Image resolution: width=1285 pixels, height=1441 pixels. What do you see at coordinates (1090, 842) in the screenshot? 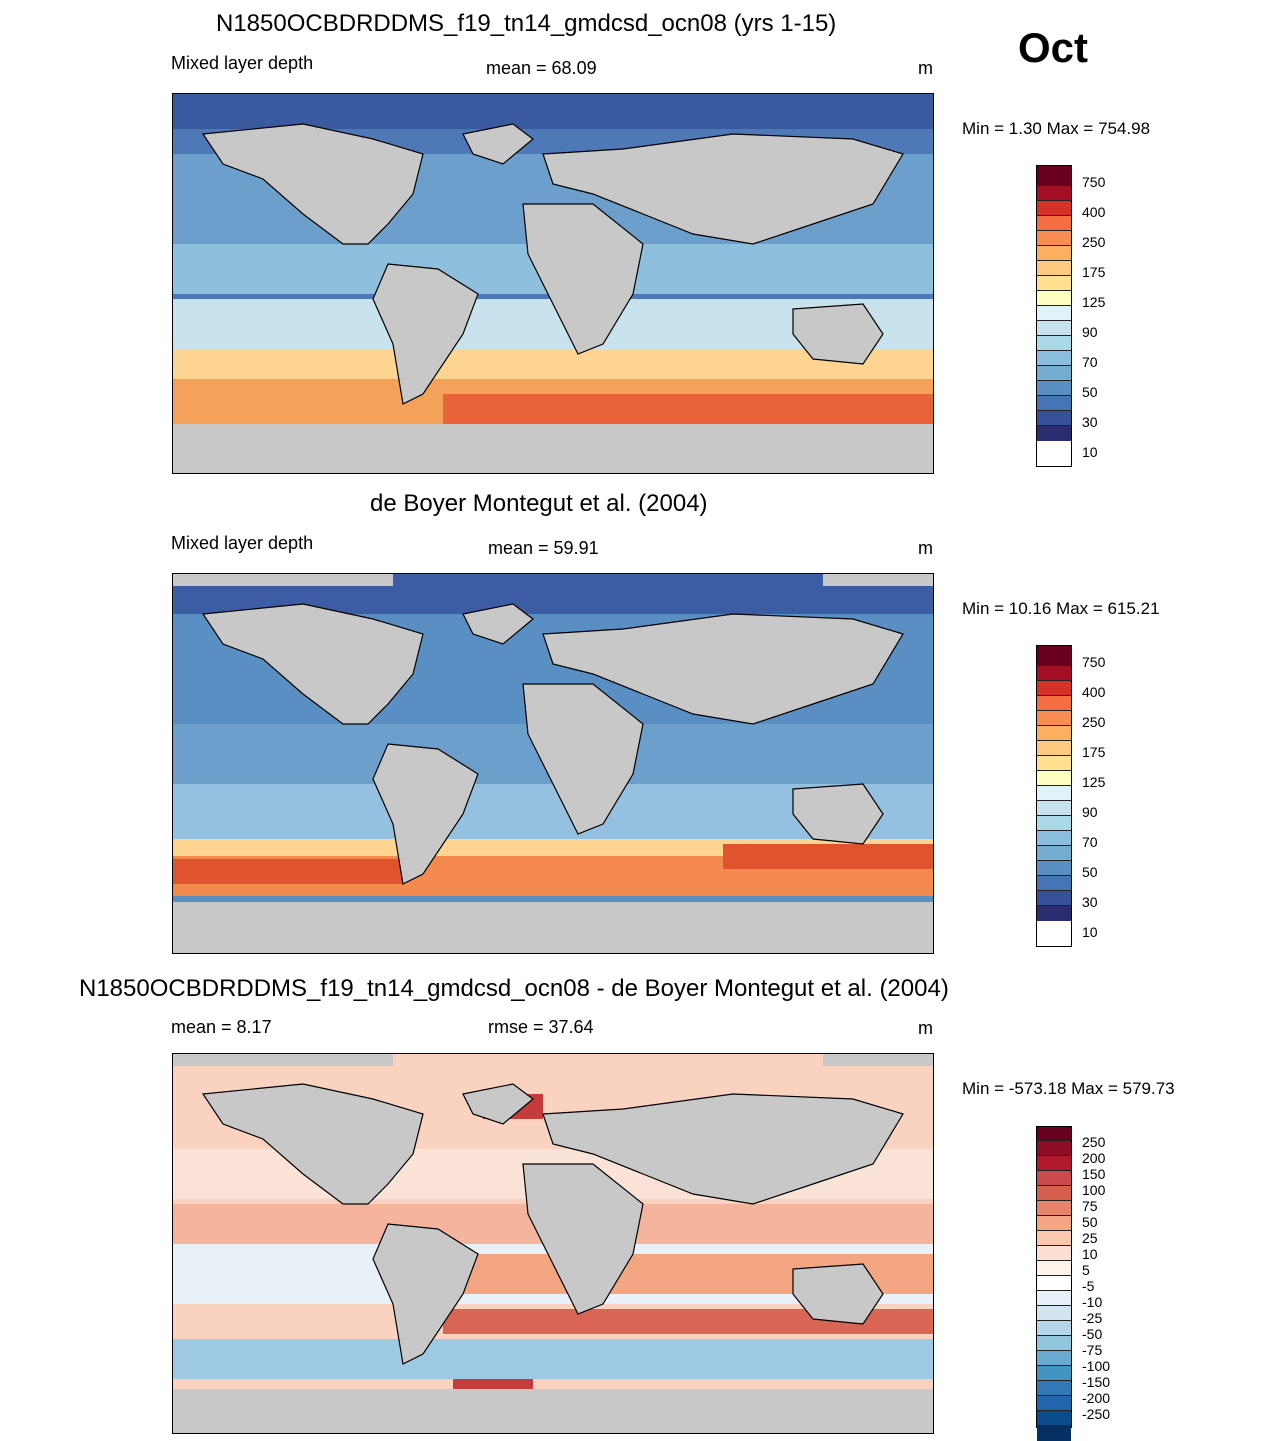
I see `cbar2-label: 70` at bounding box center [1090, 842].